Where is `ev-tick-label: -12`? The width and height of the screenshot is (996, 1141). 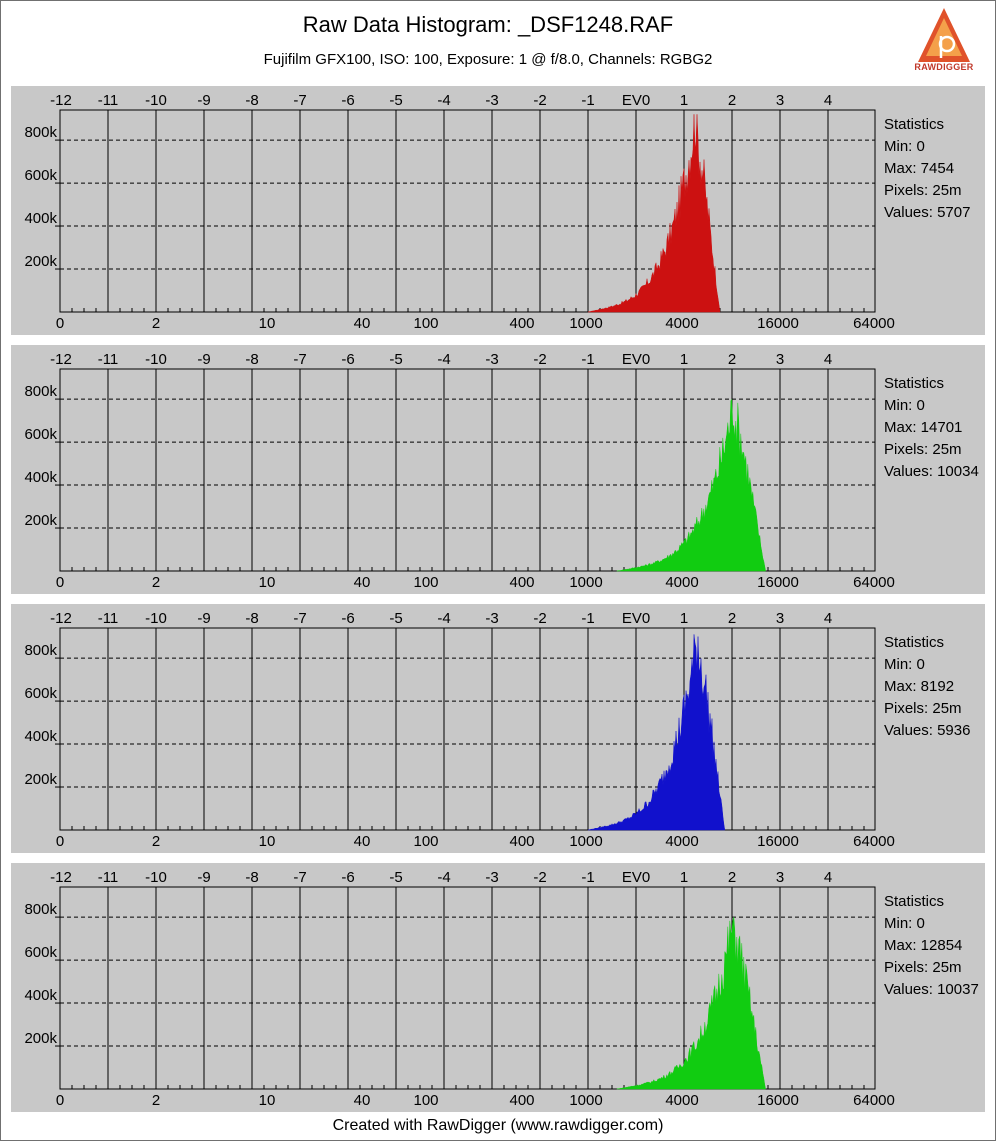
ev-tick-label: -12 is located at coordinates (61, 100).